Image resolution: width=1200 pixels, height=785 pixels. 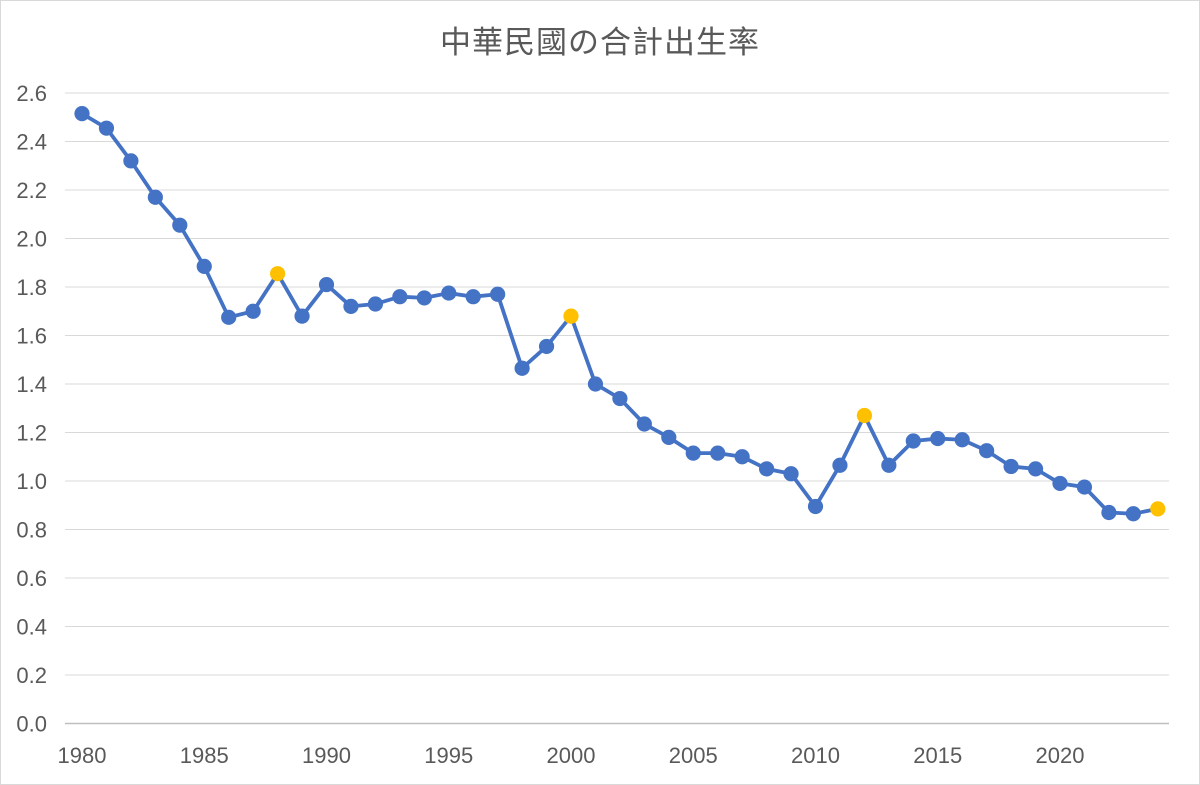 I want to click on x-tick-label: 1980, so click(x=82, y=755).